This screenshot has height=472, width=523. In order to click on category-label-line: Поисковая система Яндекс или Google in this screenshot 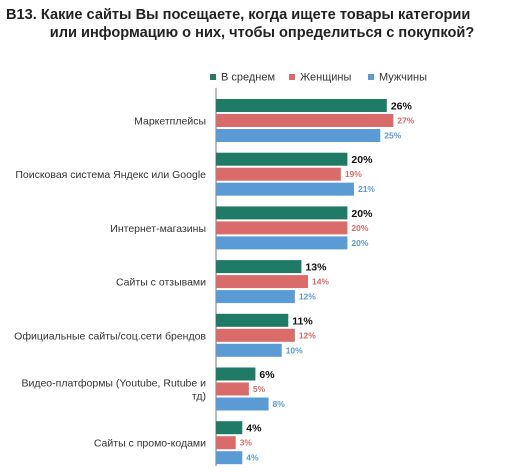, I will do `click(110, 175)`.